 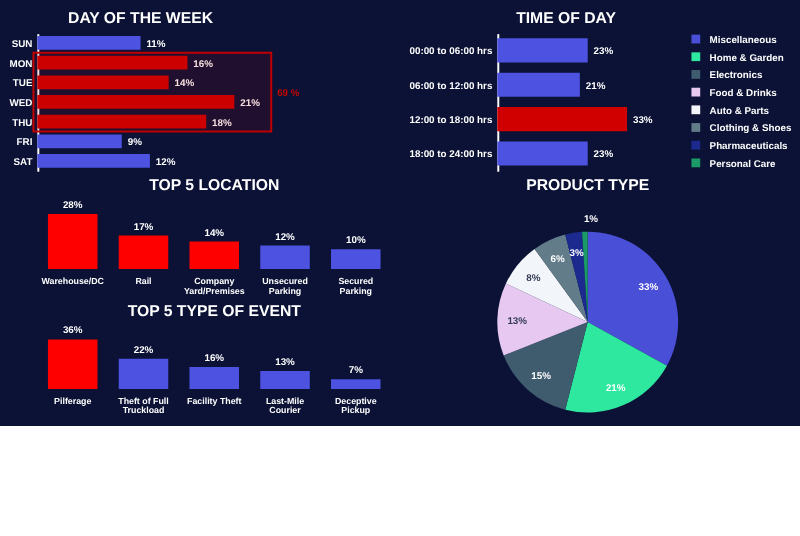 I want to click on chart-title: DAY OF THE WEEK, so click(x=141, y=18).